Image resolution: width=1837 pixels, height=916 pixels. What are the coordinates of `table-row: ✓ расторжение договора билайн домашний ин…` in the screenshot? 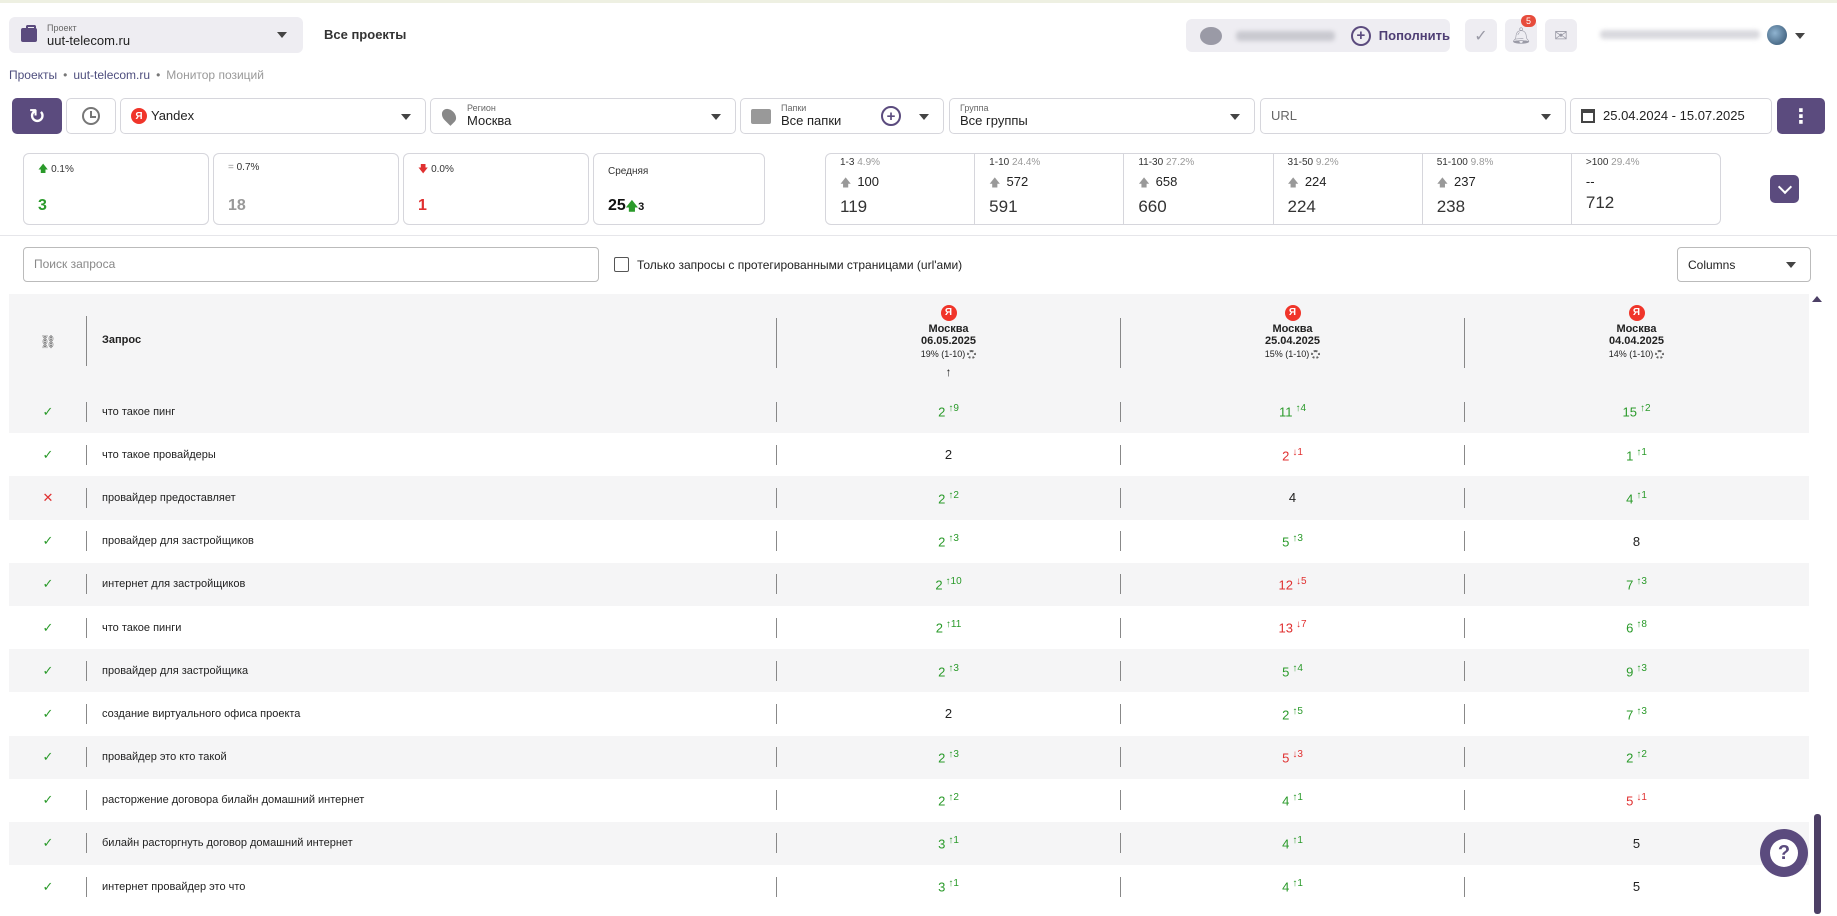 It's located at (909, 800).